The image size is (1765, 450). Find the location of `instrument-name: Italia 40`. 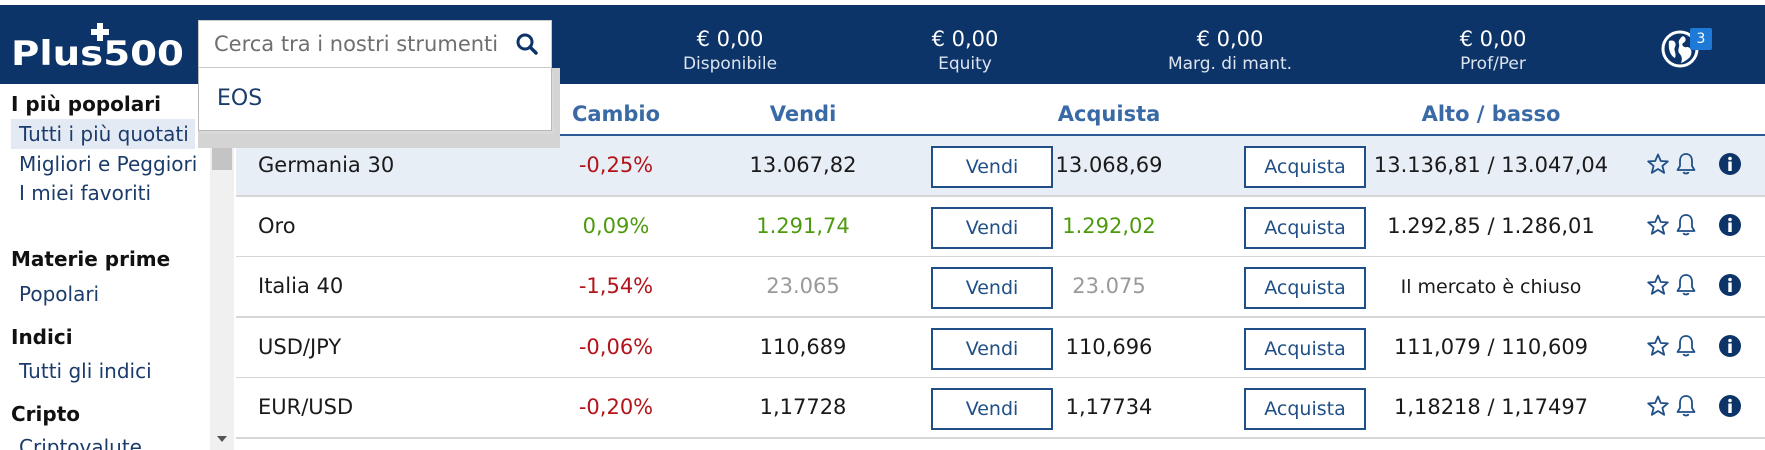

instrument-name: Italia 40 is located at coordinates (301, 286).